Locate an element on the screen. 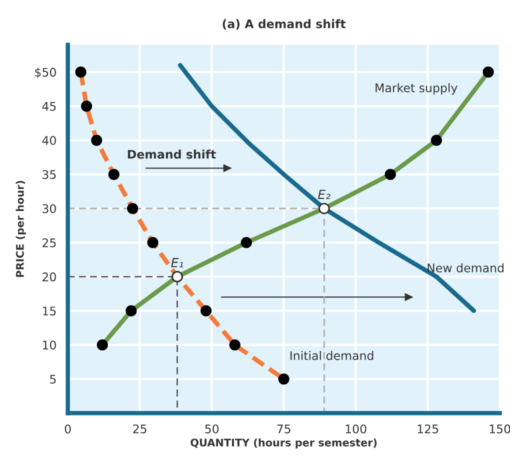 The width and height of the screenshot is (510, 457). series-label: Initial demand is located at coordinates (332, 355).